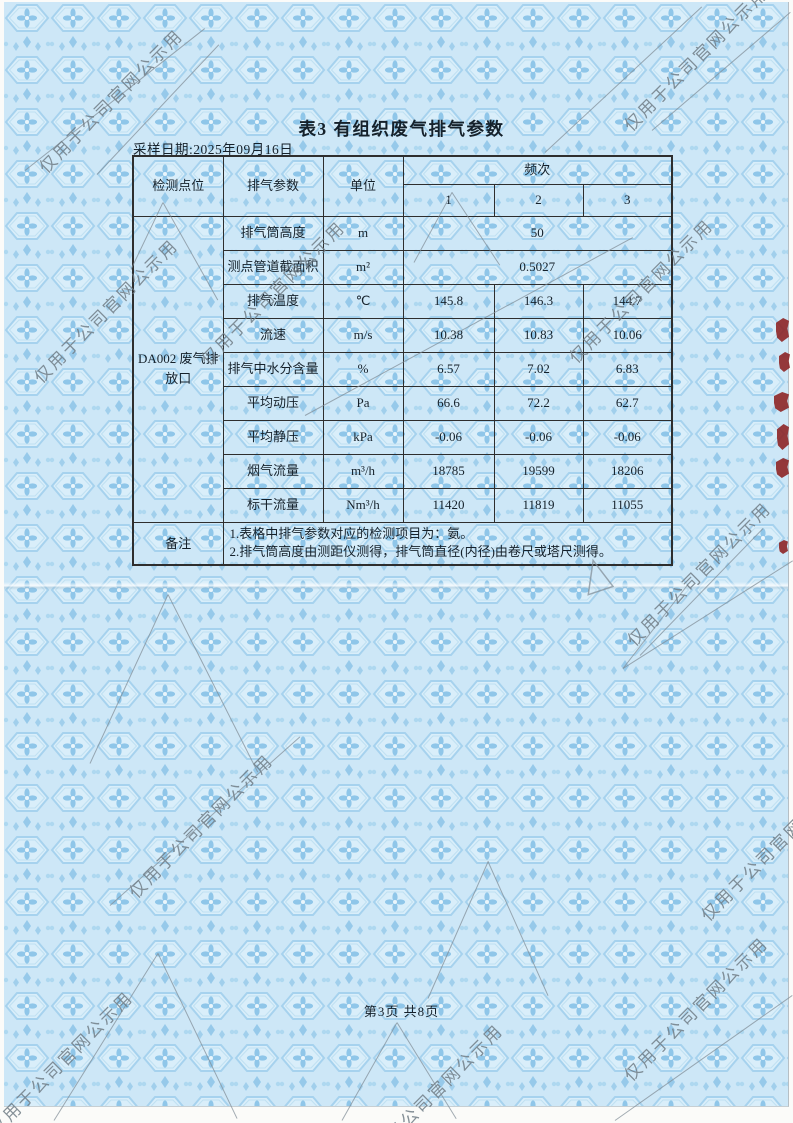  What do you see at coordinates (178, 369) in the screenshot?
I see `monitoring-point-cell: DA002 废气排放口` at bounding box center [178, 369].